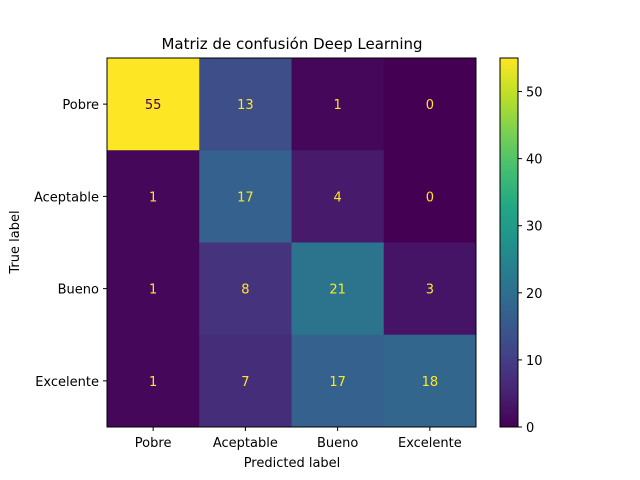 Image resolution: width=640 pixels, height=480 pixels. Describe the element at coordinates (67, 382) in the screenshot. I see `y-tick-label: Excelente` at that location.